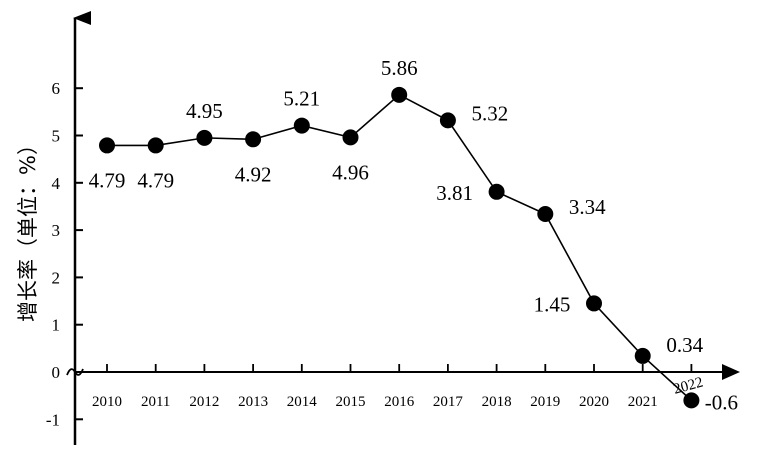 This screenshot has width=758, height=457. What do you see at coordinates (53, 419) in the screenshot?
I see `y-tick-label: -1` at bounding box center [53, 419].